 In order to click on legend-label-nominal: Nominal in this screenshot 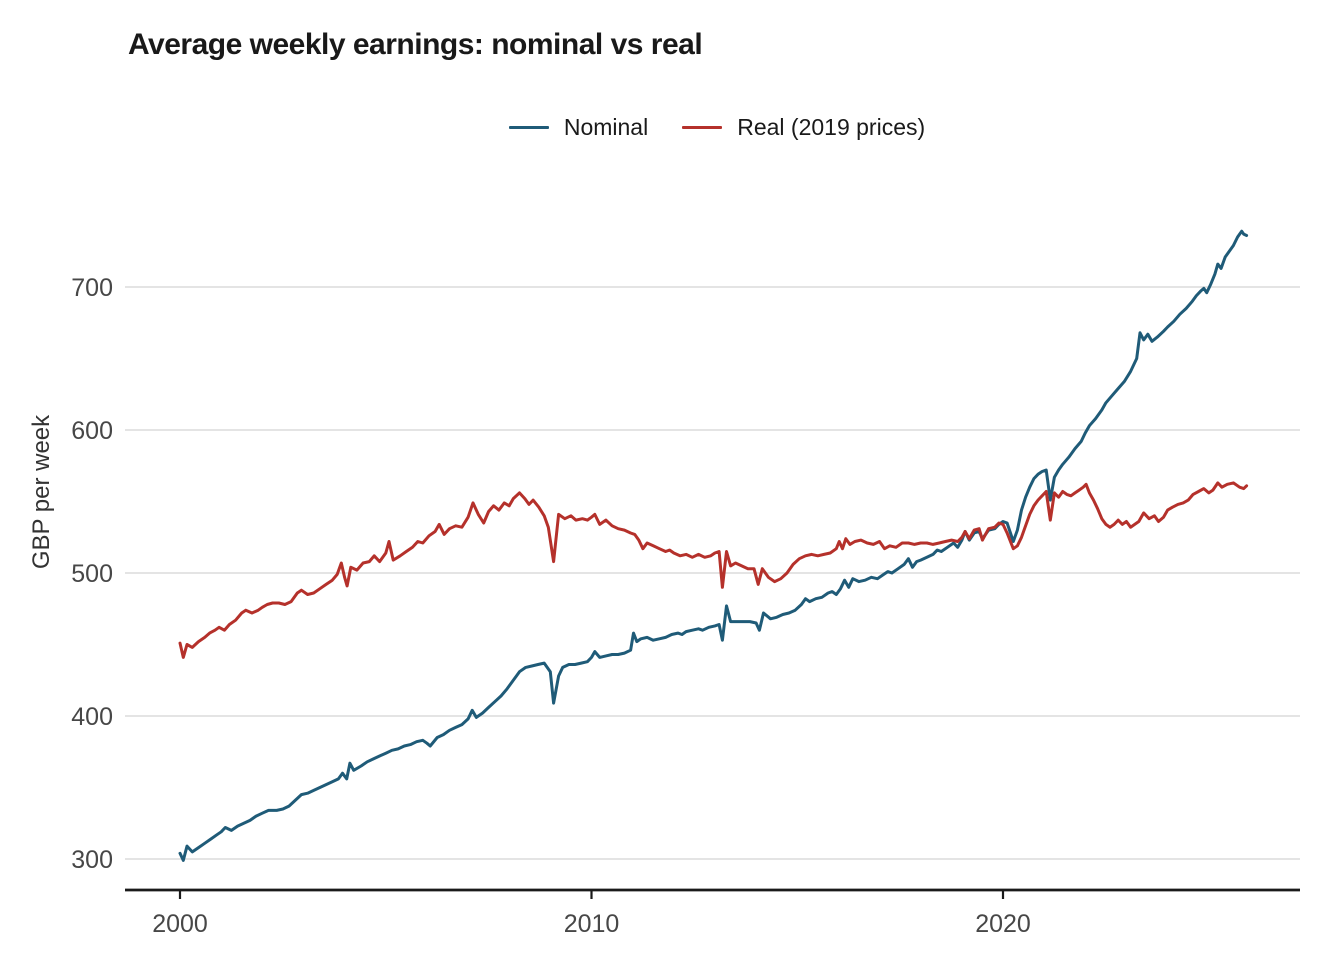, I will do `click(606, 127)`.